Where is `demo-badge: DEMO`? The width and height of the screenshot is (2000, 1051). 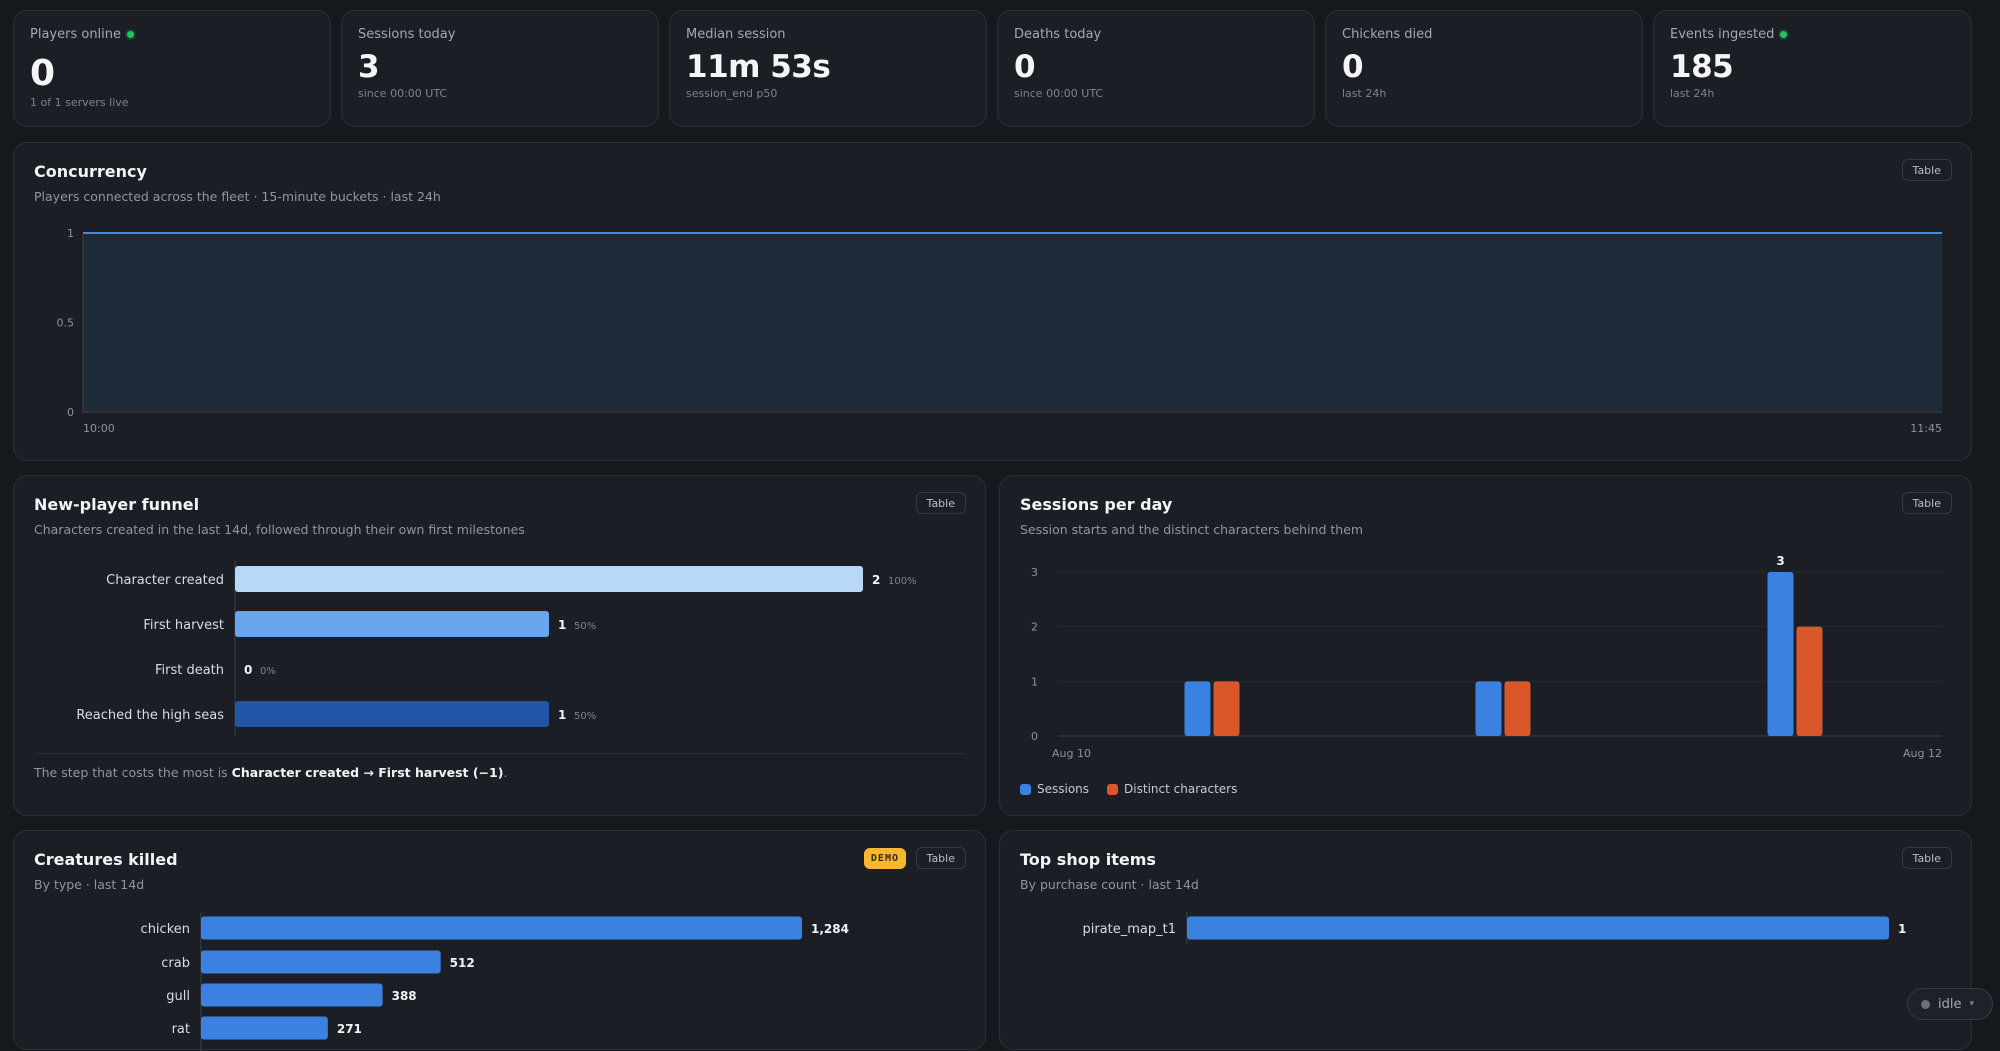
demo-badge: DEMO is located at coordinates (884, 858).